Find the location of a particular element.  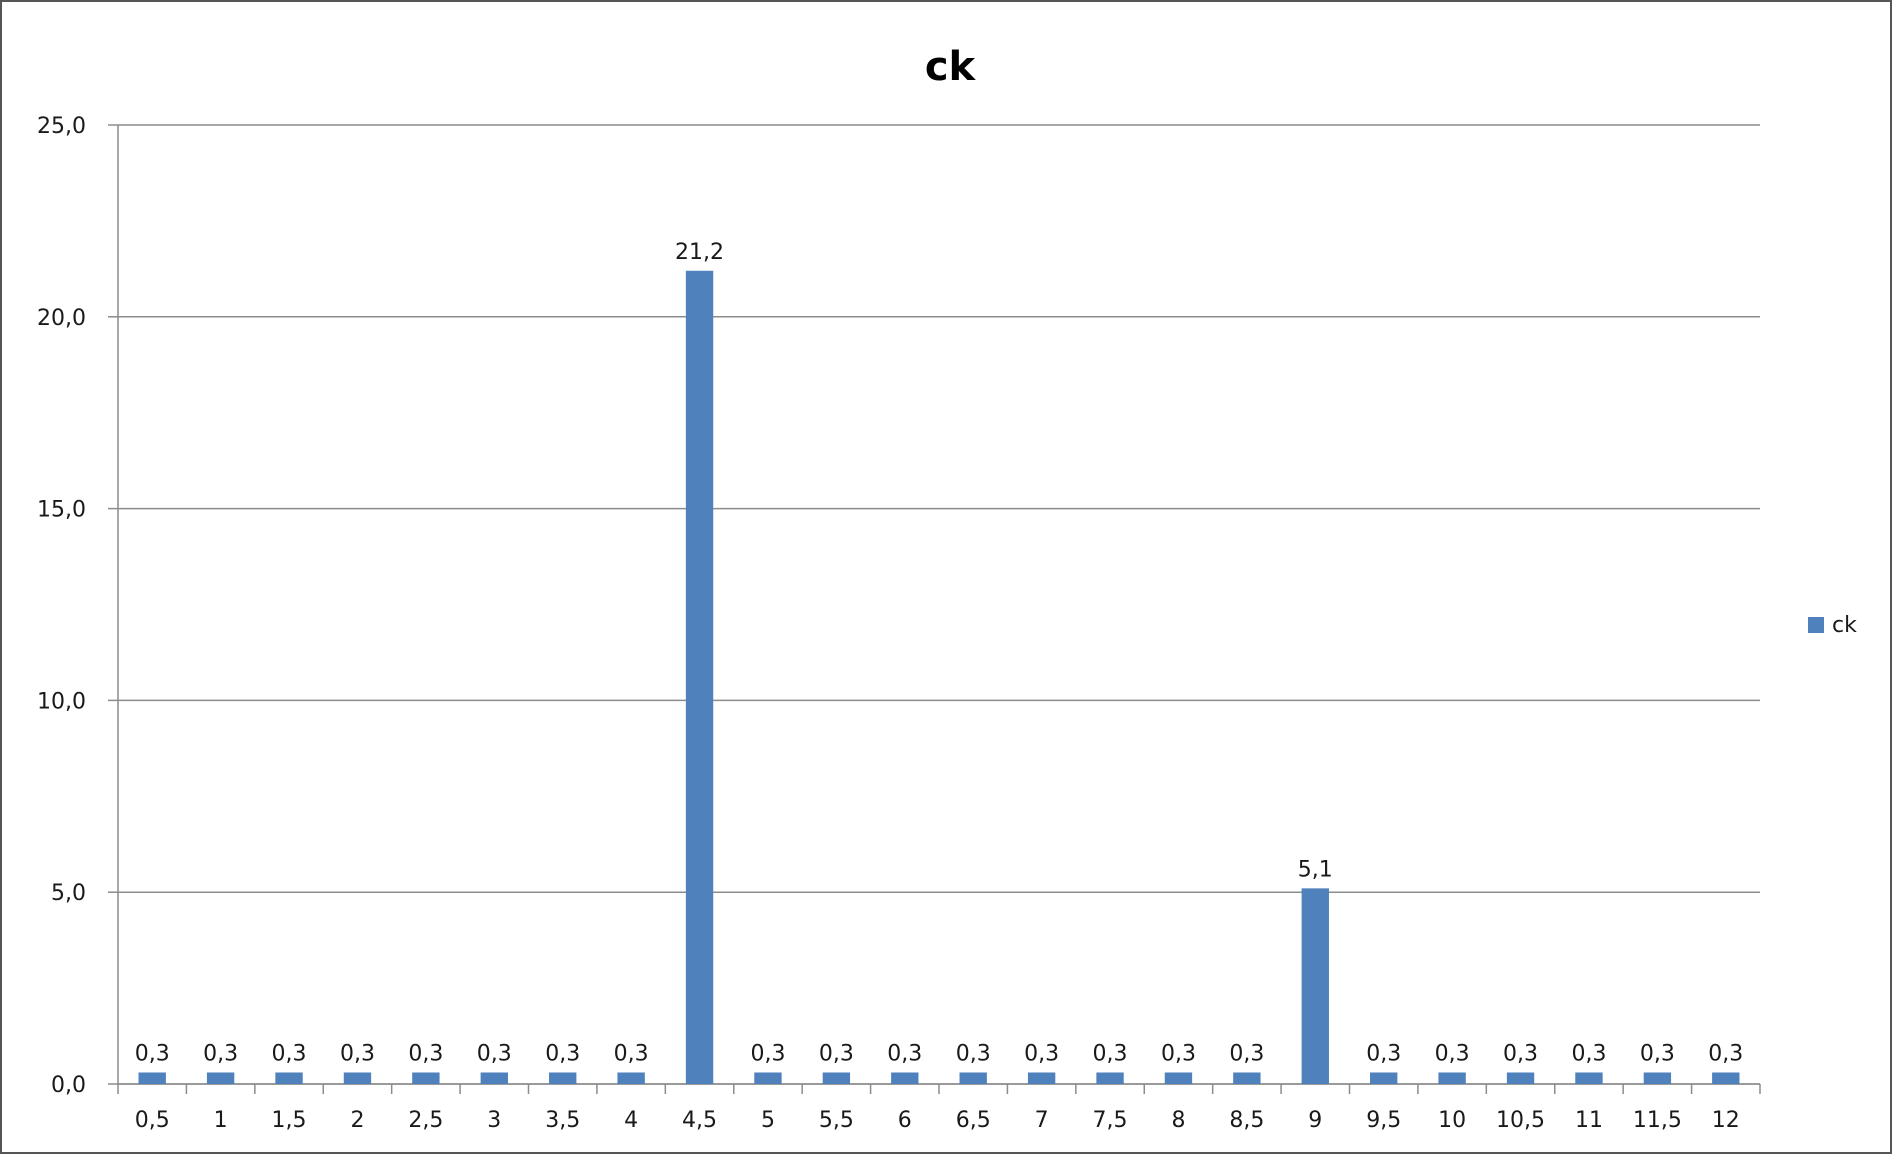

y-tick-label: 10,0 is located at coordinates (61, 701).